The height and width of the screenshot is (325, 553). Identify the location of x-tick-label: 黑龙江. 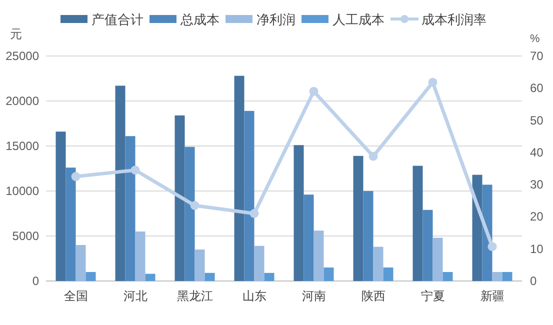
(194, 296).